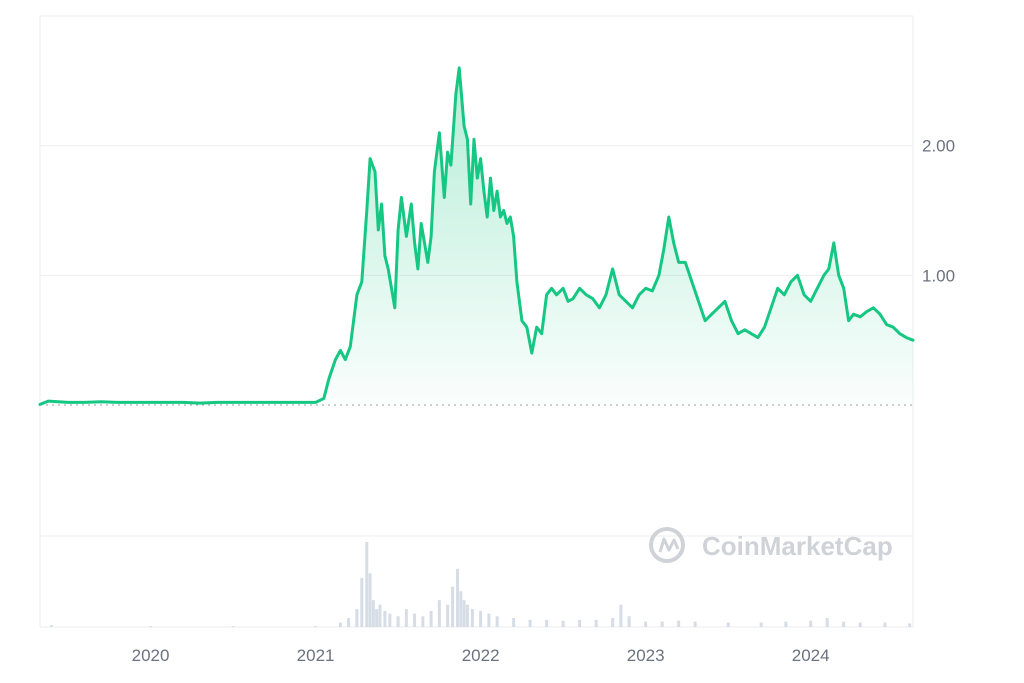 The image size is (1024, 683). I want to click on coinmarketcap-watermark: CoinMarketCap, so click(771, 545).